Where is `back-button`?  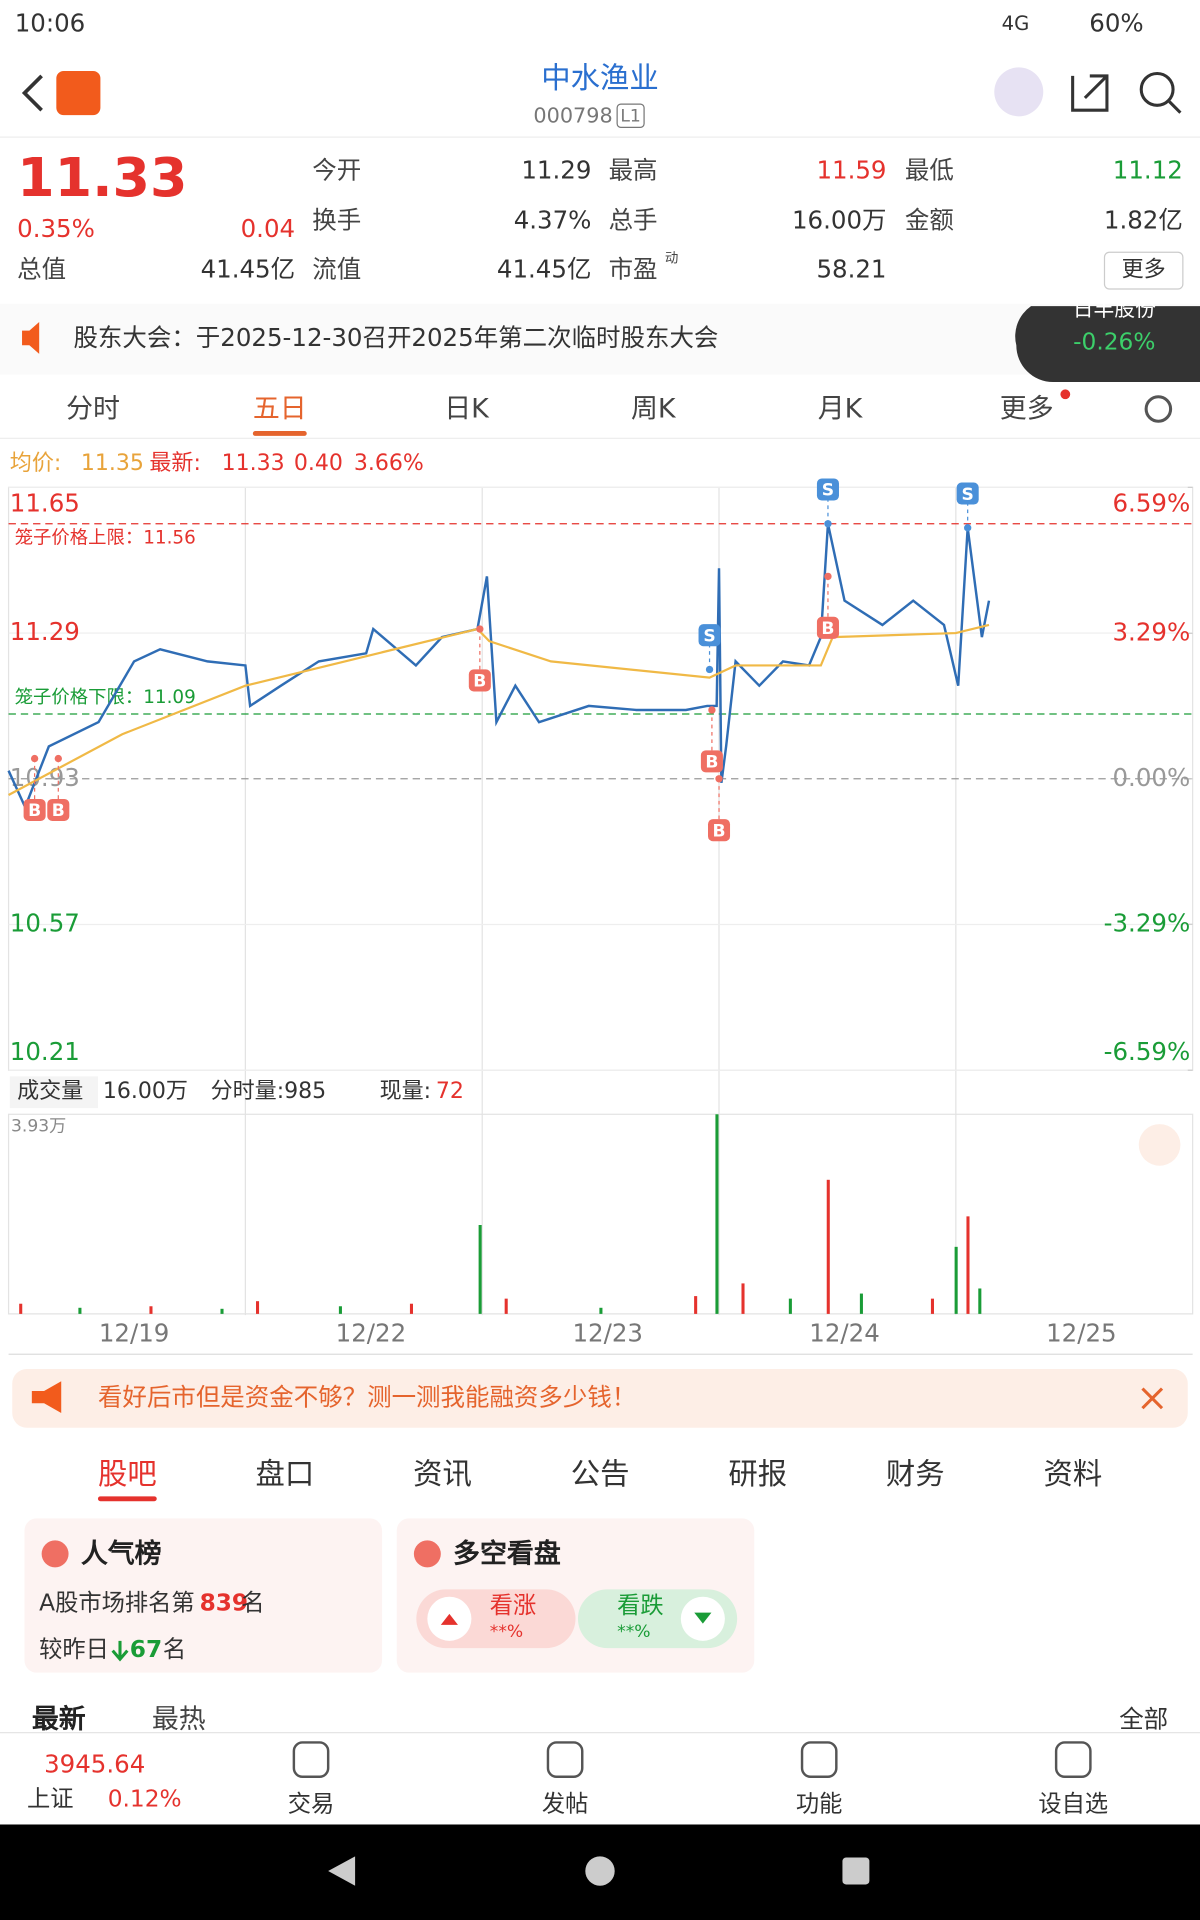
back-button is located at coordinates (342, 1871).